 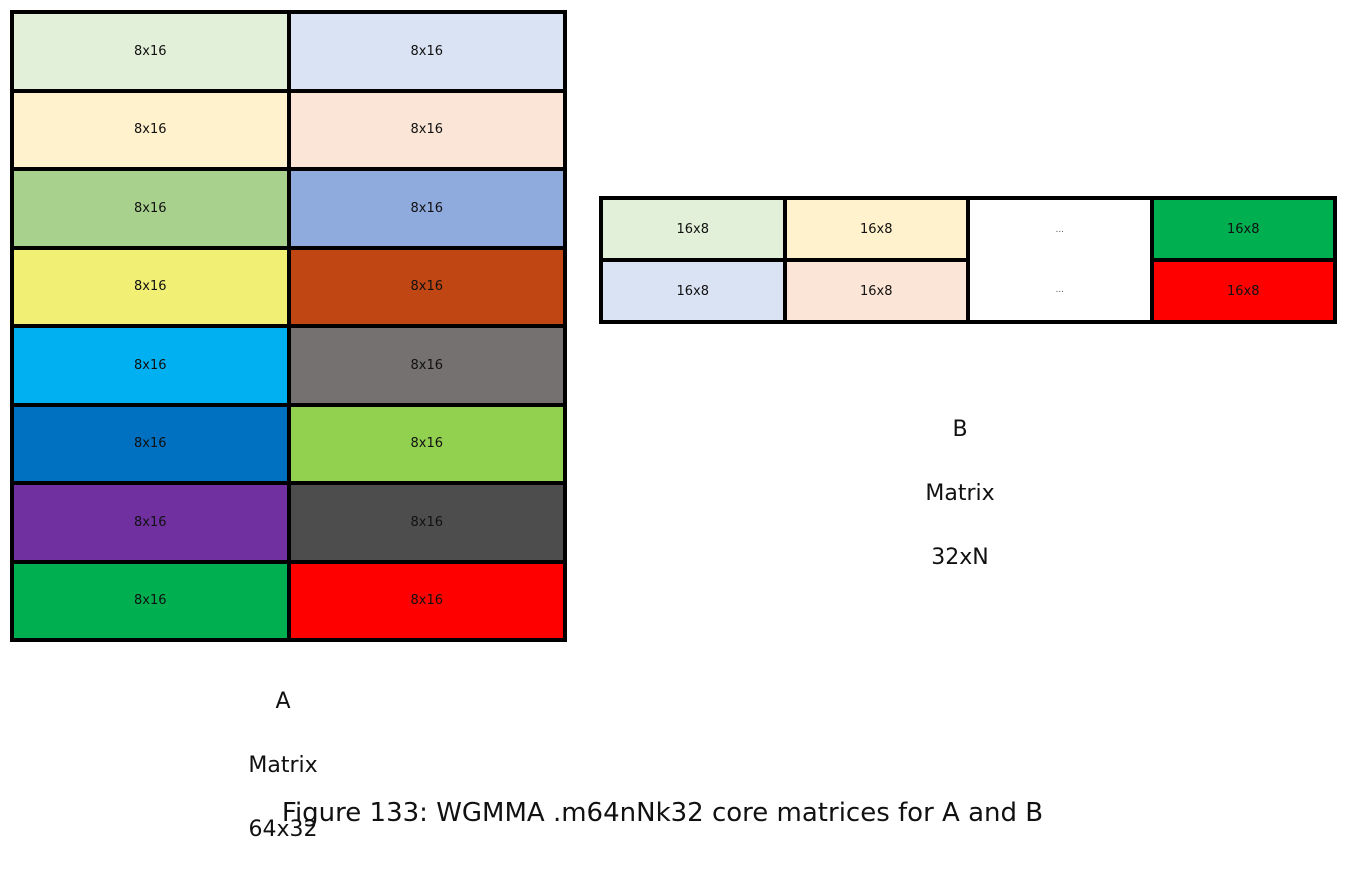 I want to click on matrix-a-label-line2: Matrix, so click(x=283, y=765).